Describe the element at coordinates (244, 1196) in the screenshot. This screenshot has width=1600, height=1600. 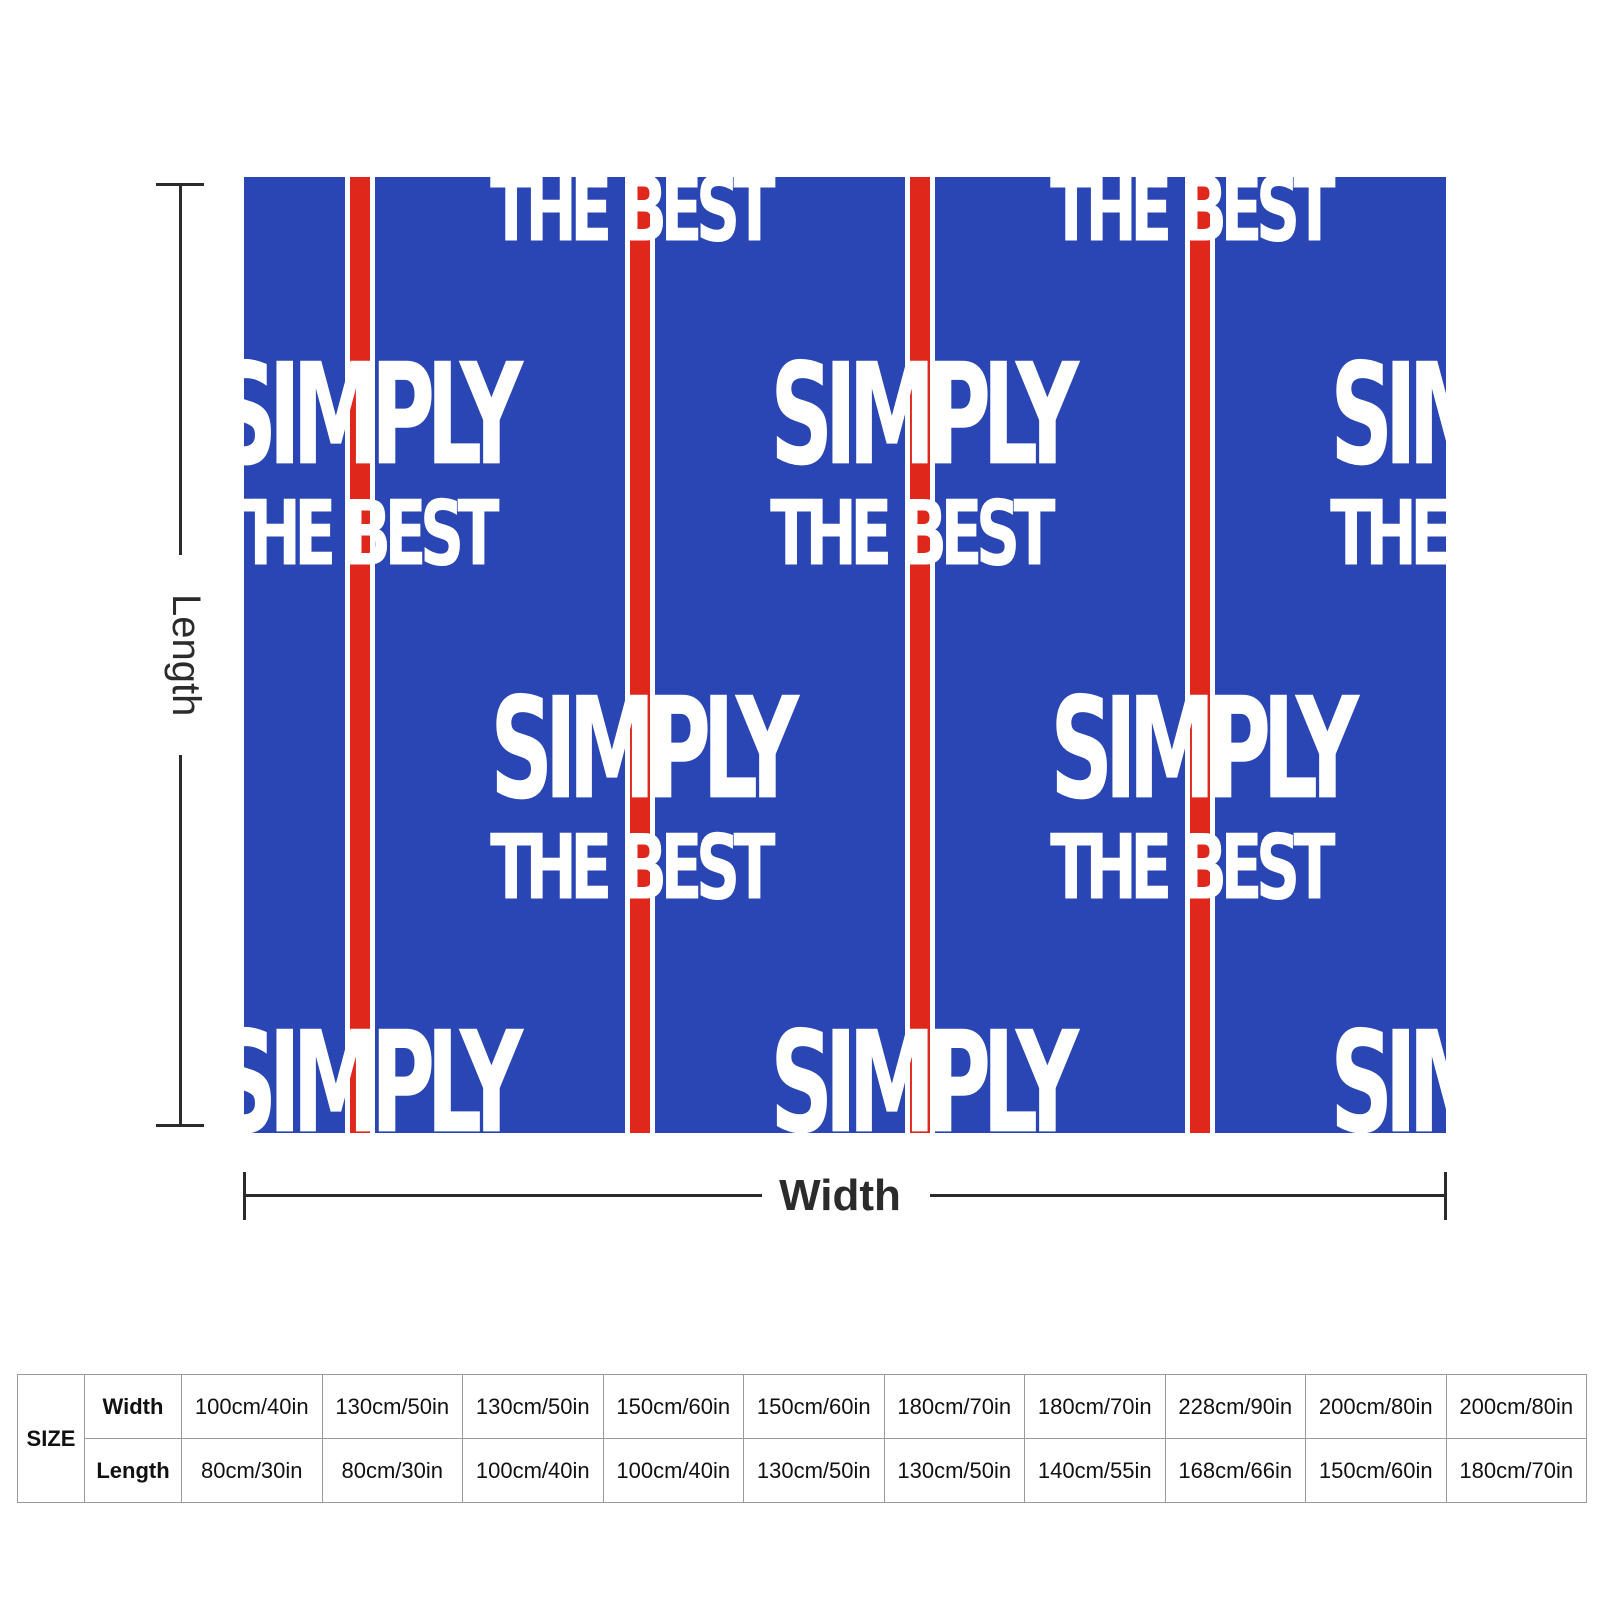
I see `width-left-tick` at that location.